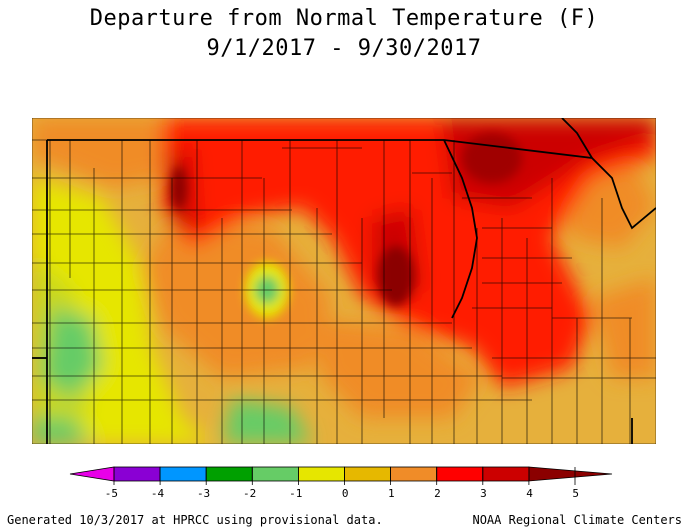 This screenshot has height=531, width=688. What do you see at coordinates (345, 493) in the screenshot?
I see `legend-tick-label: 0` at bounding box center [345, 493].